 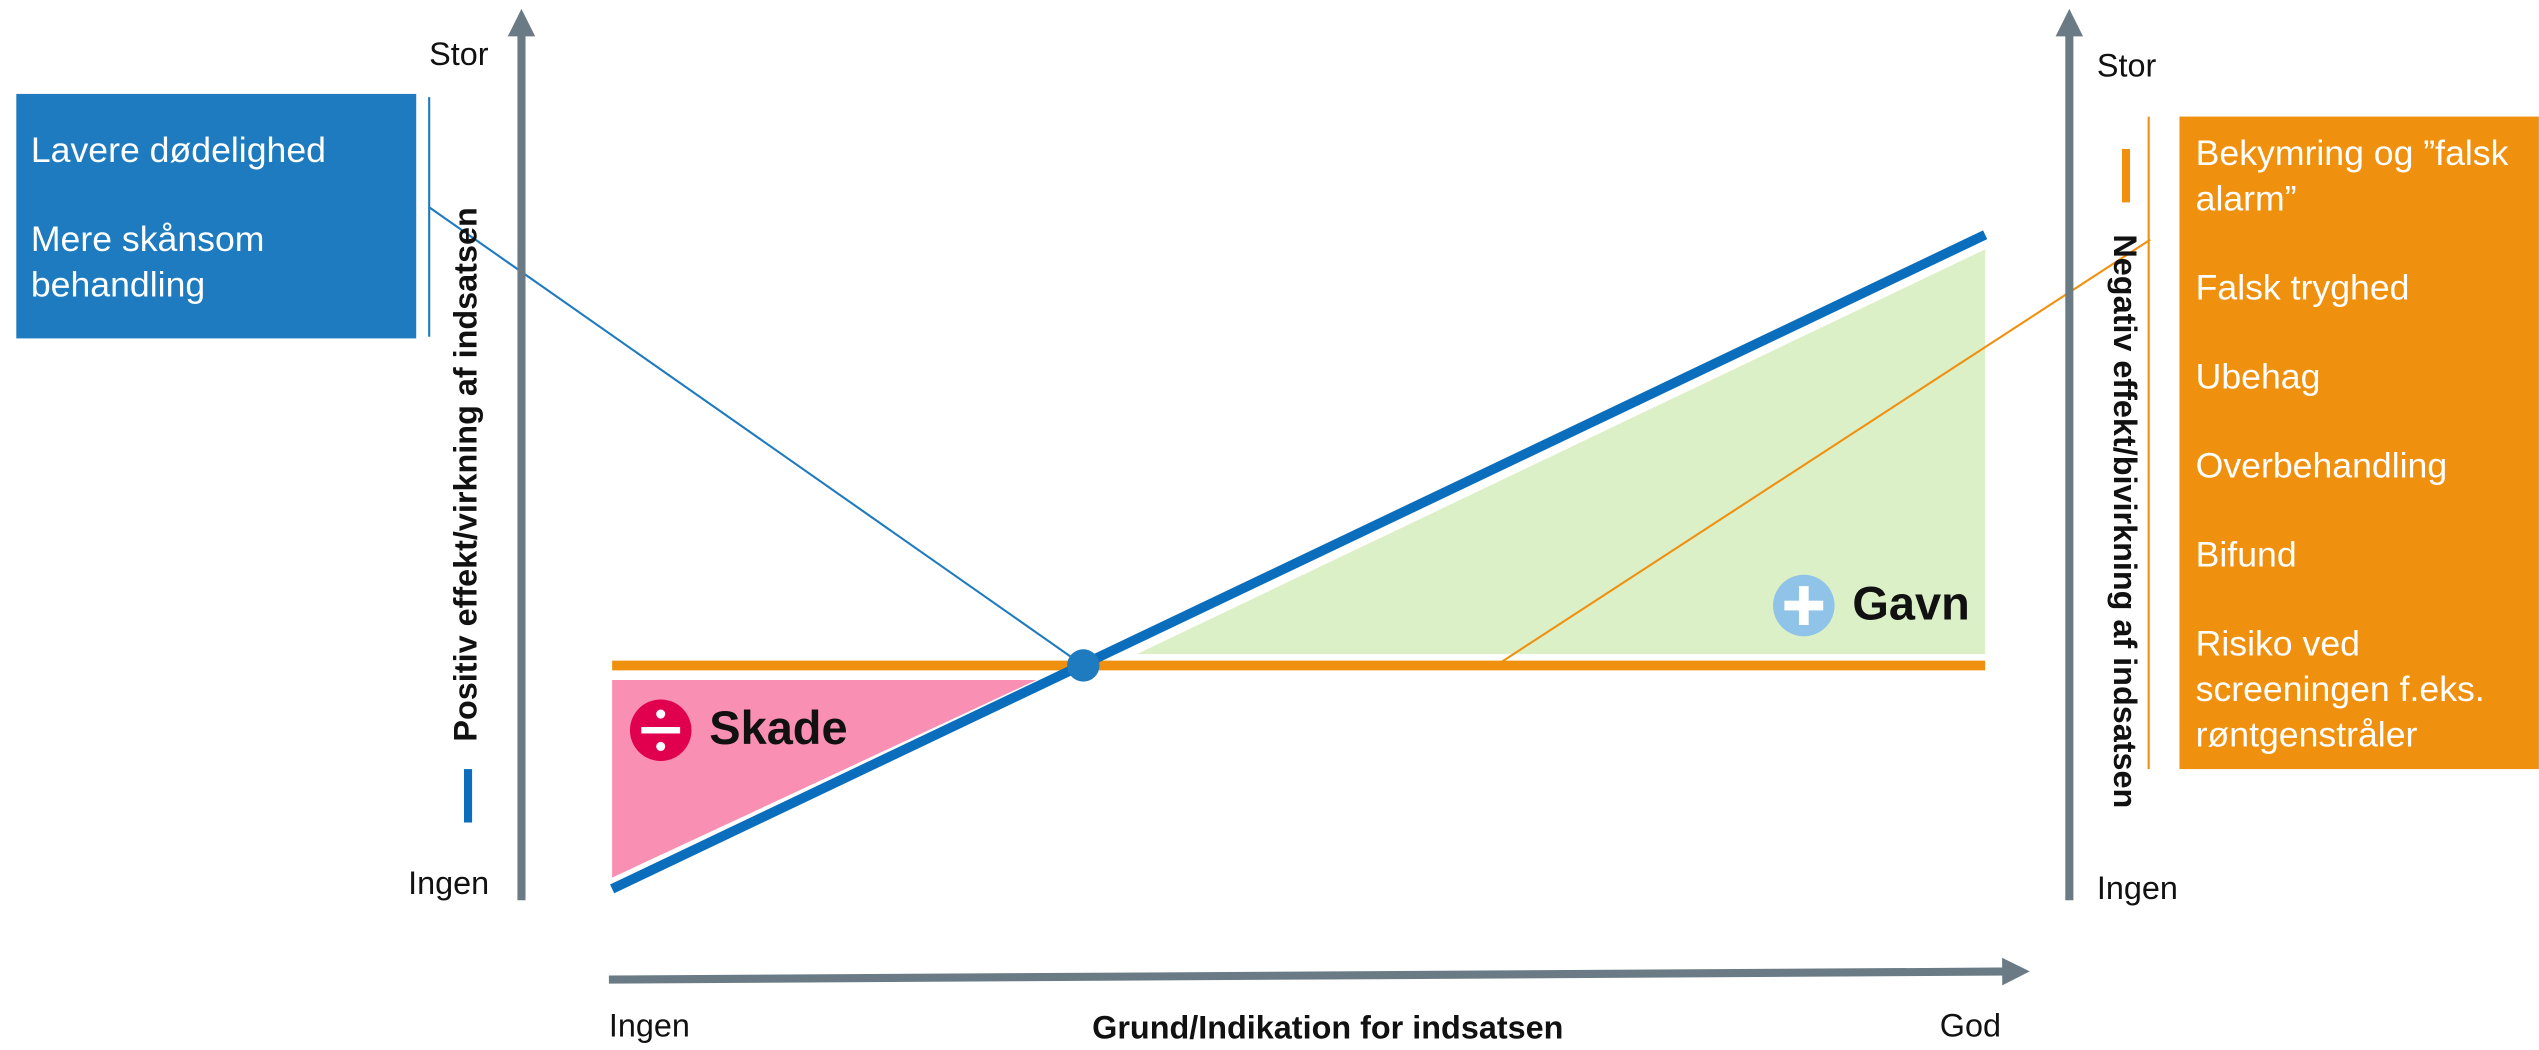 What do you see at coordinates (824, 779) in the screenshot?
I see `harm-area` at bounding box center [824, 779].